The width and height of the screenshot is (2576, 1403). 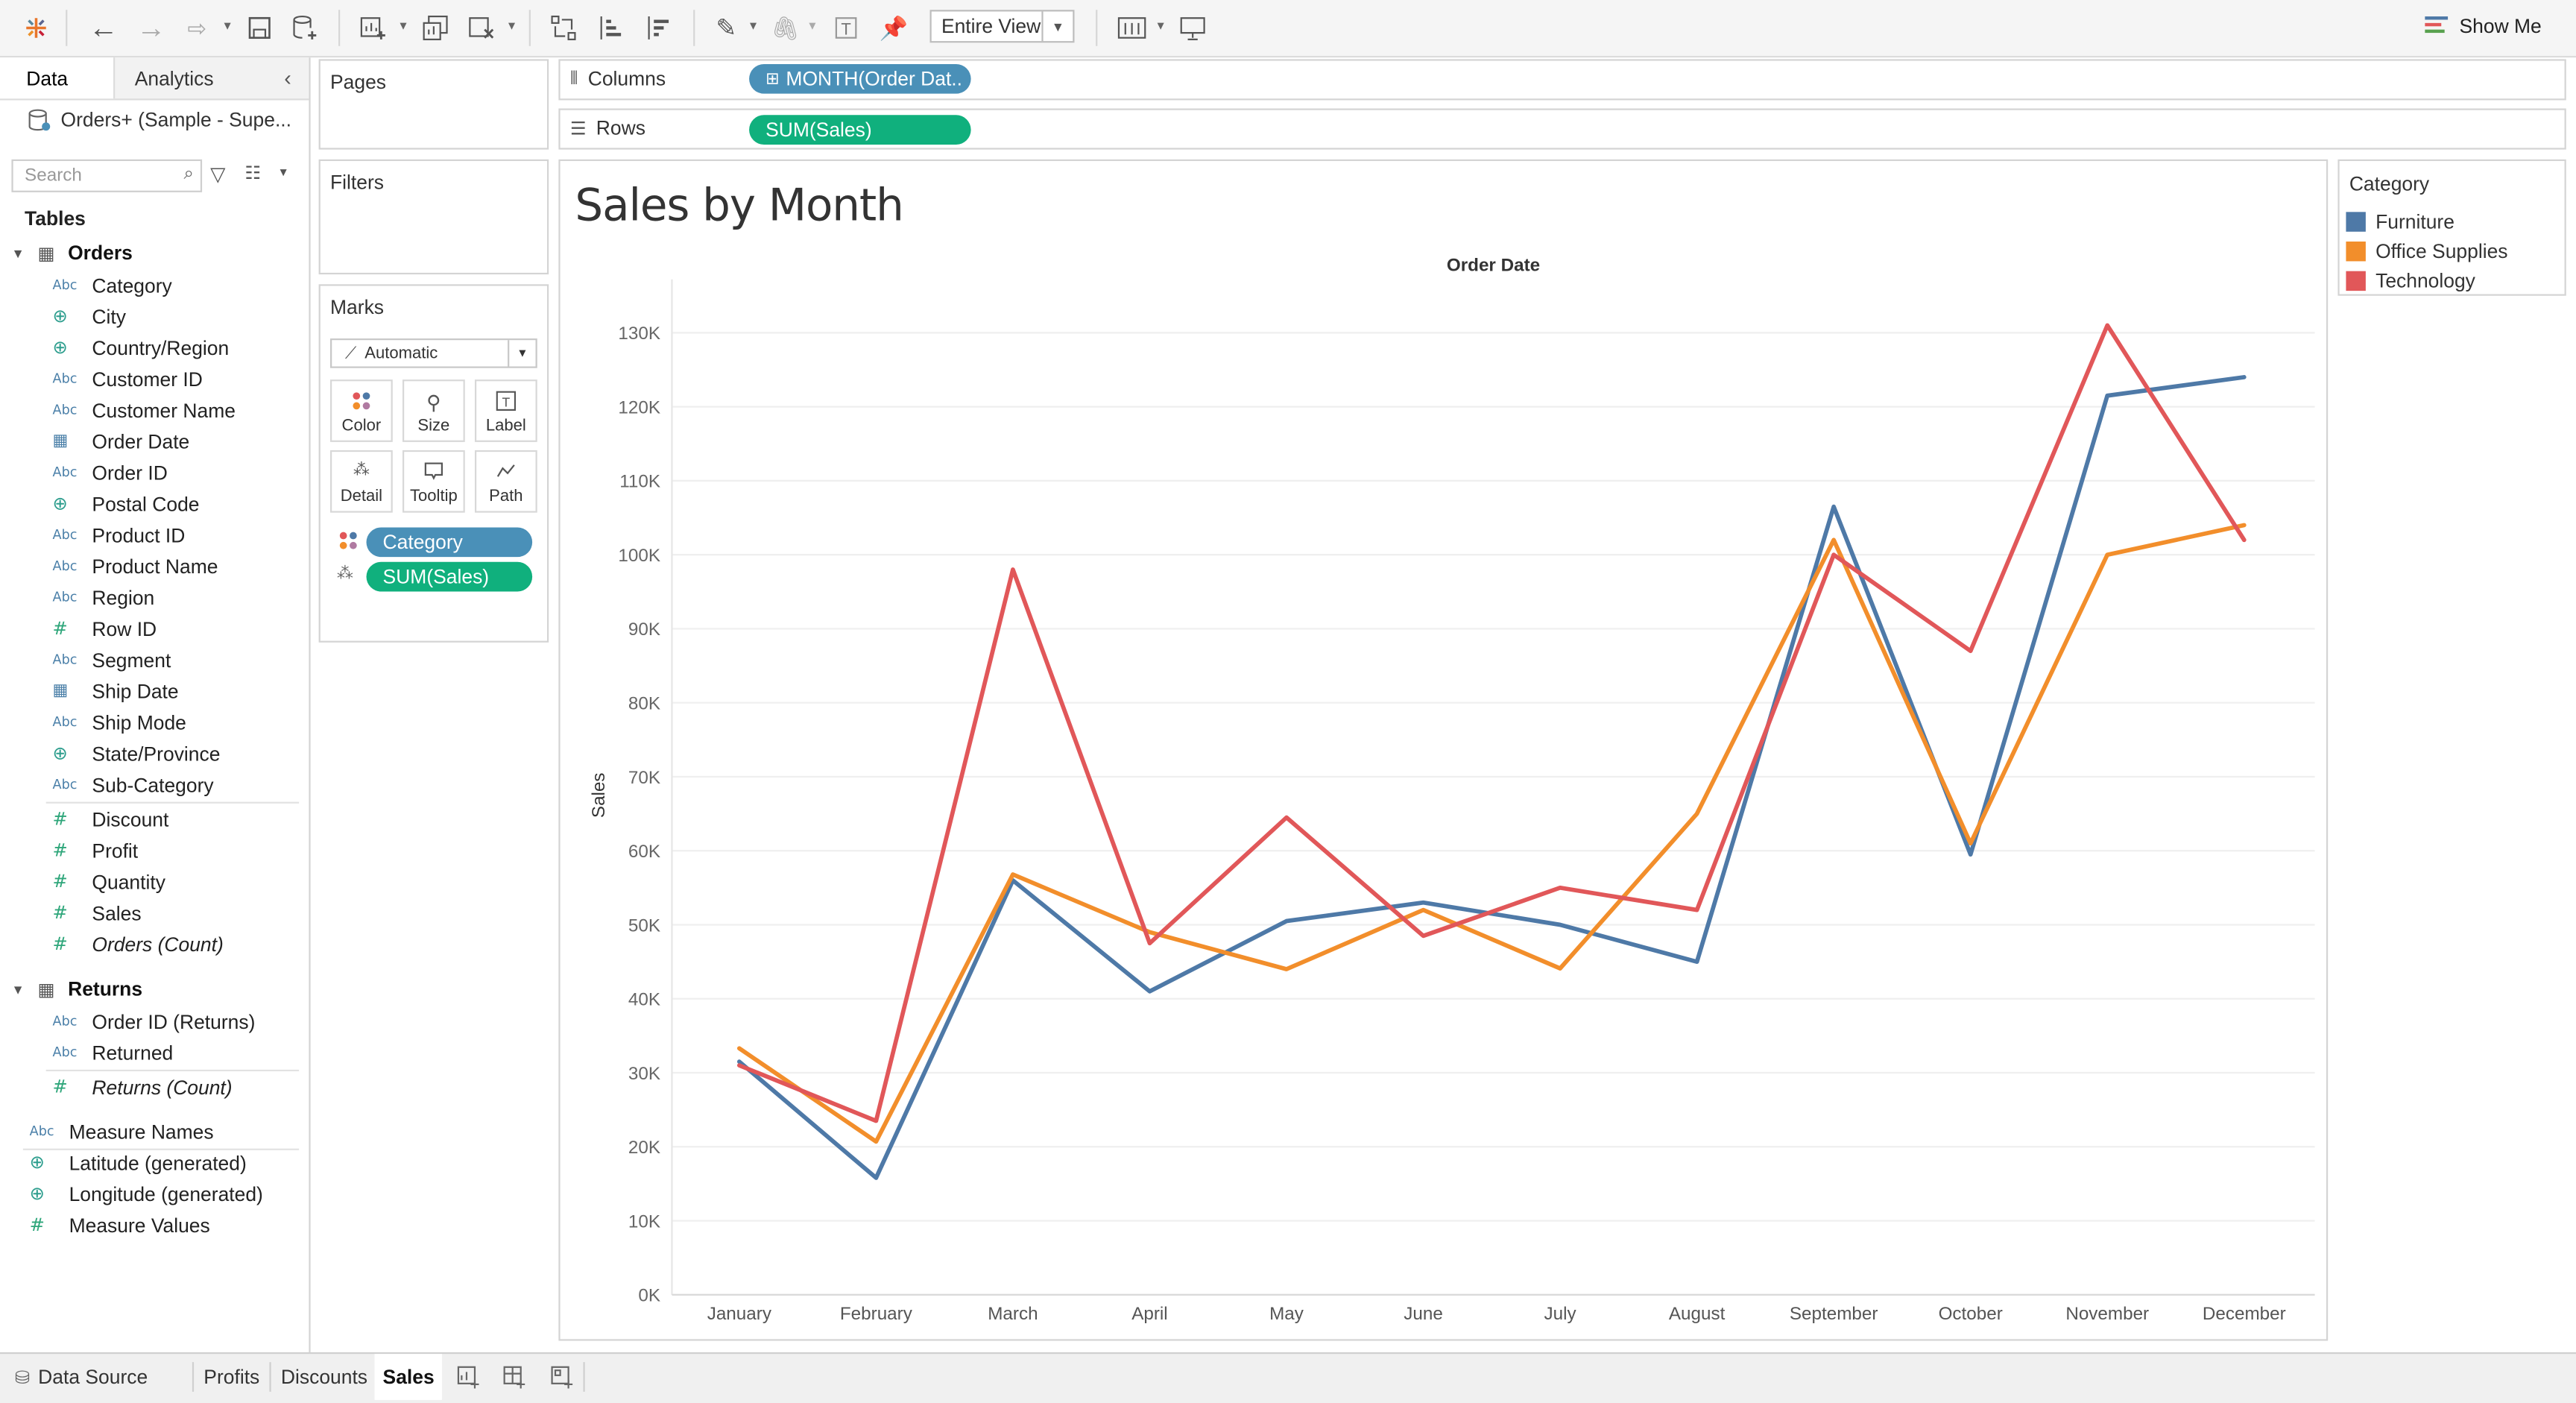 What do you see at coordinates (434, 481) in the screenshot?
I see `marks-tooltip-button: Tooltip` at bounding box center [434, 481].